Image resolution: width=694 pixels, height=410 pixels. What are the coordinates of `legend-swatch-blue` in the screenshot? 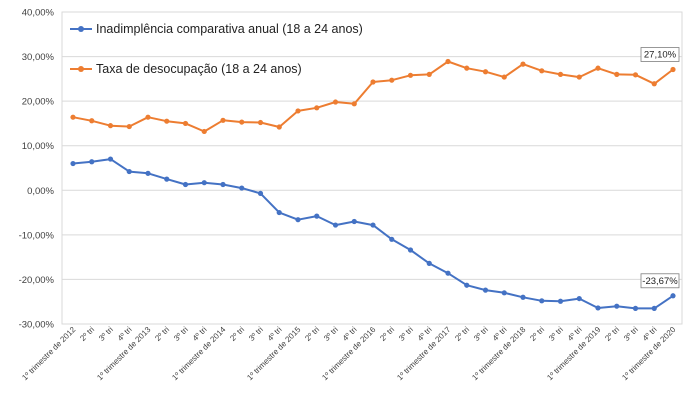 It's located at (81, 29).